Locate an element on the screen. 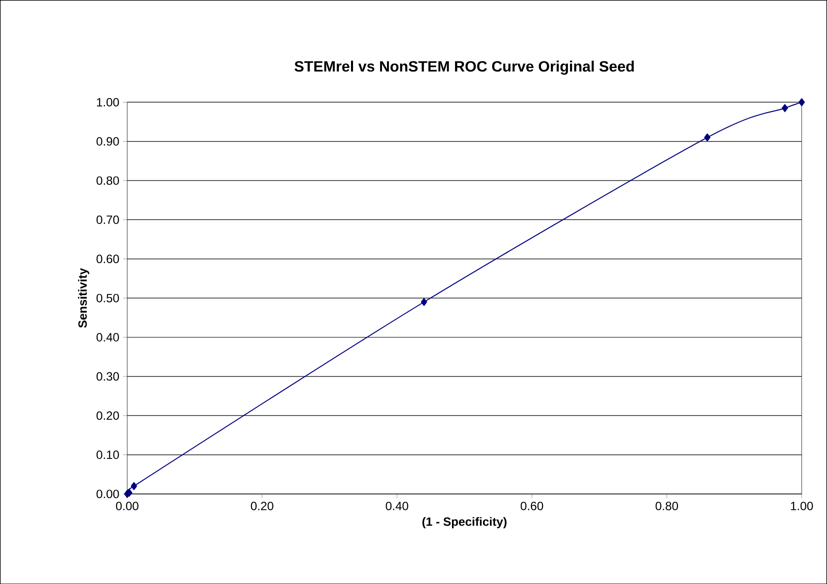  x-tick-label: 0.60 is located at coordinates (532, 506).